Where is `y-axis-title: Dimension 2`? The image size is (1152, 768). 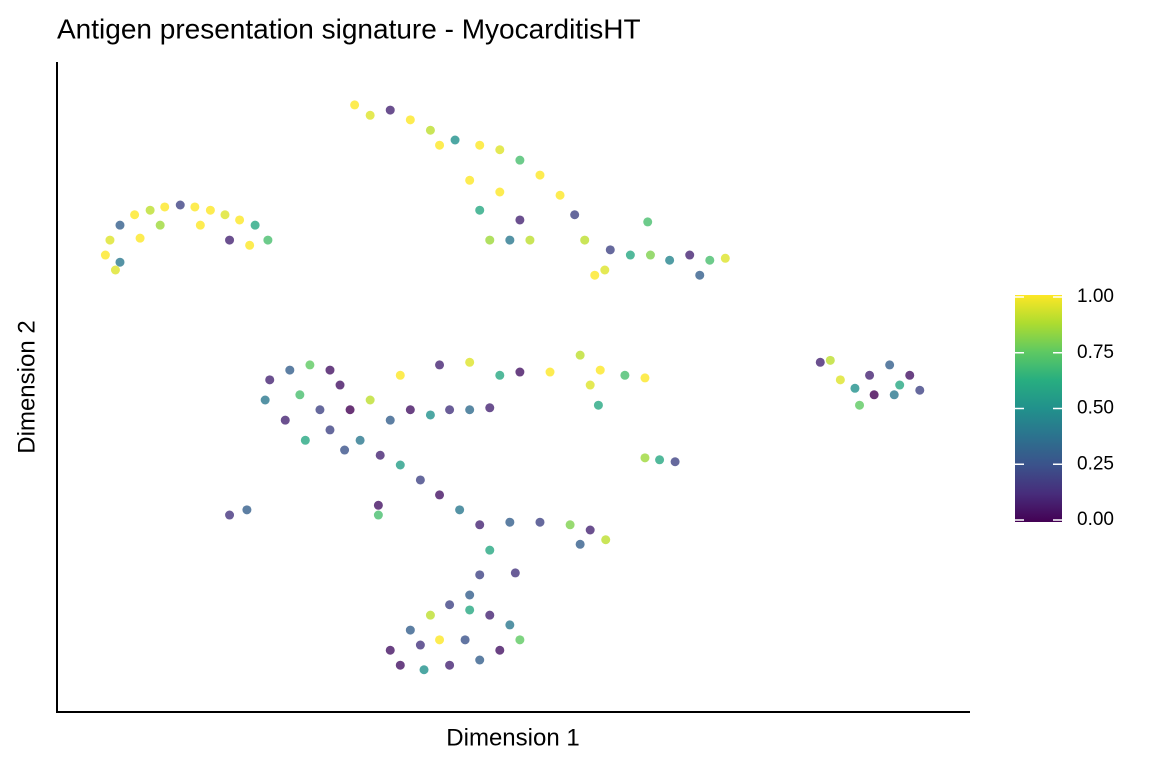
y-axis-title: Dimension 2 is located at coordinates (26, 386).